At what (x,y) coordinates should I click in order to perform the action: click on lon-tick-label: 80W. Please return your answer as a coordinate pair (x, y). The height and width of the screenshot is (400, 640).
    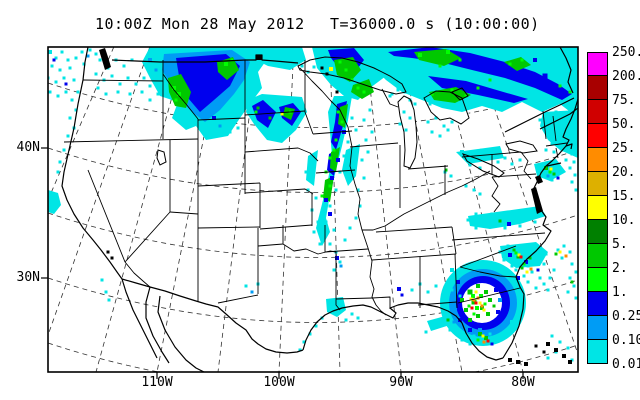
    Looking at the image, I should click on (523, 382).